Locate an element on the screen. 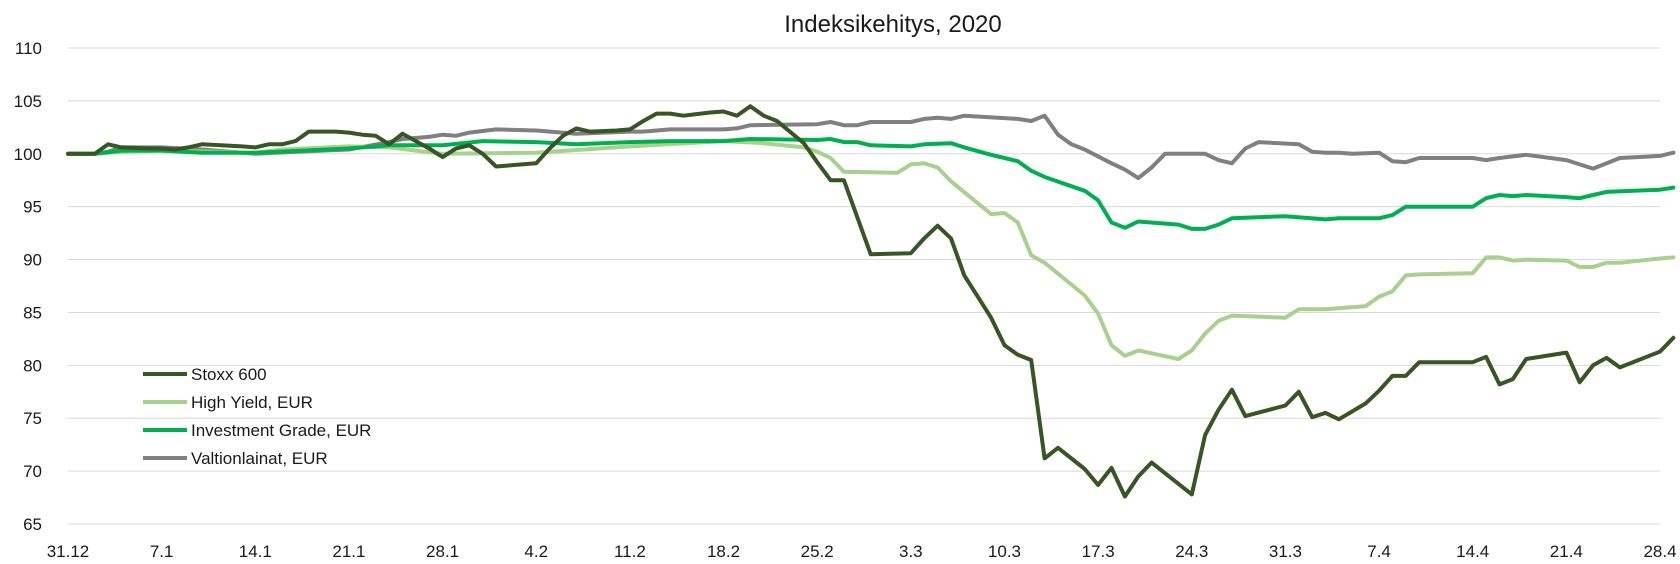 This screenshot has height=564, width=1680. x-tick-label-25.2: 25.2 is located at coordinates (817, 551).